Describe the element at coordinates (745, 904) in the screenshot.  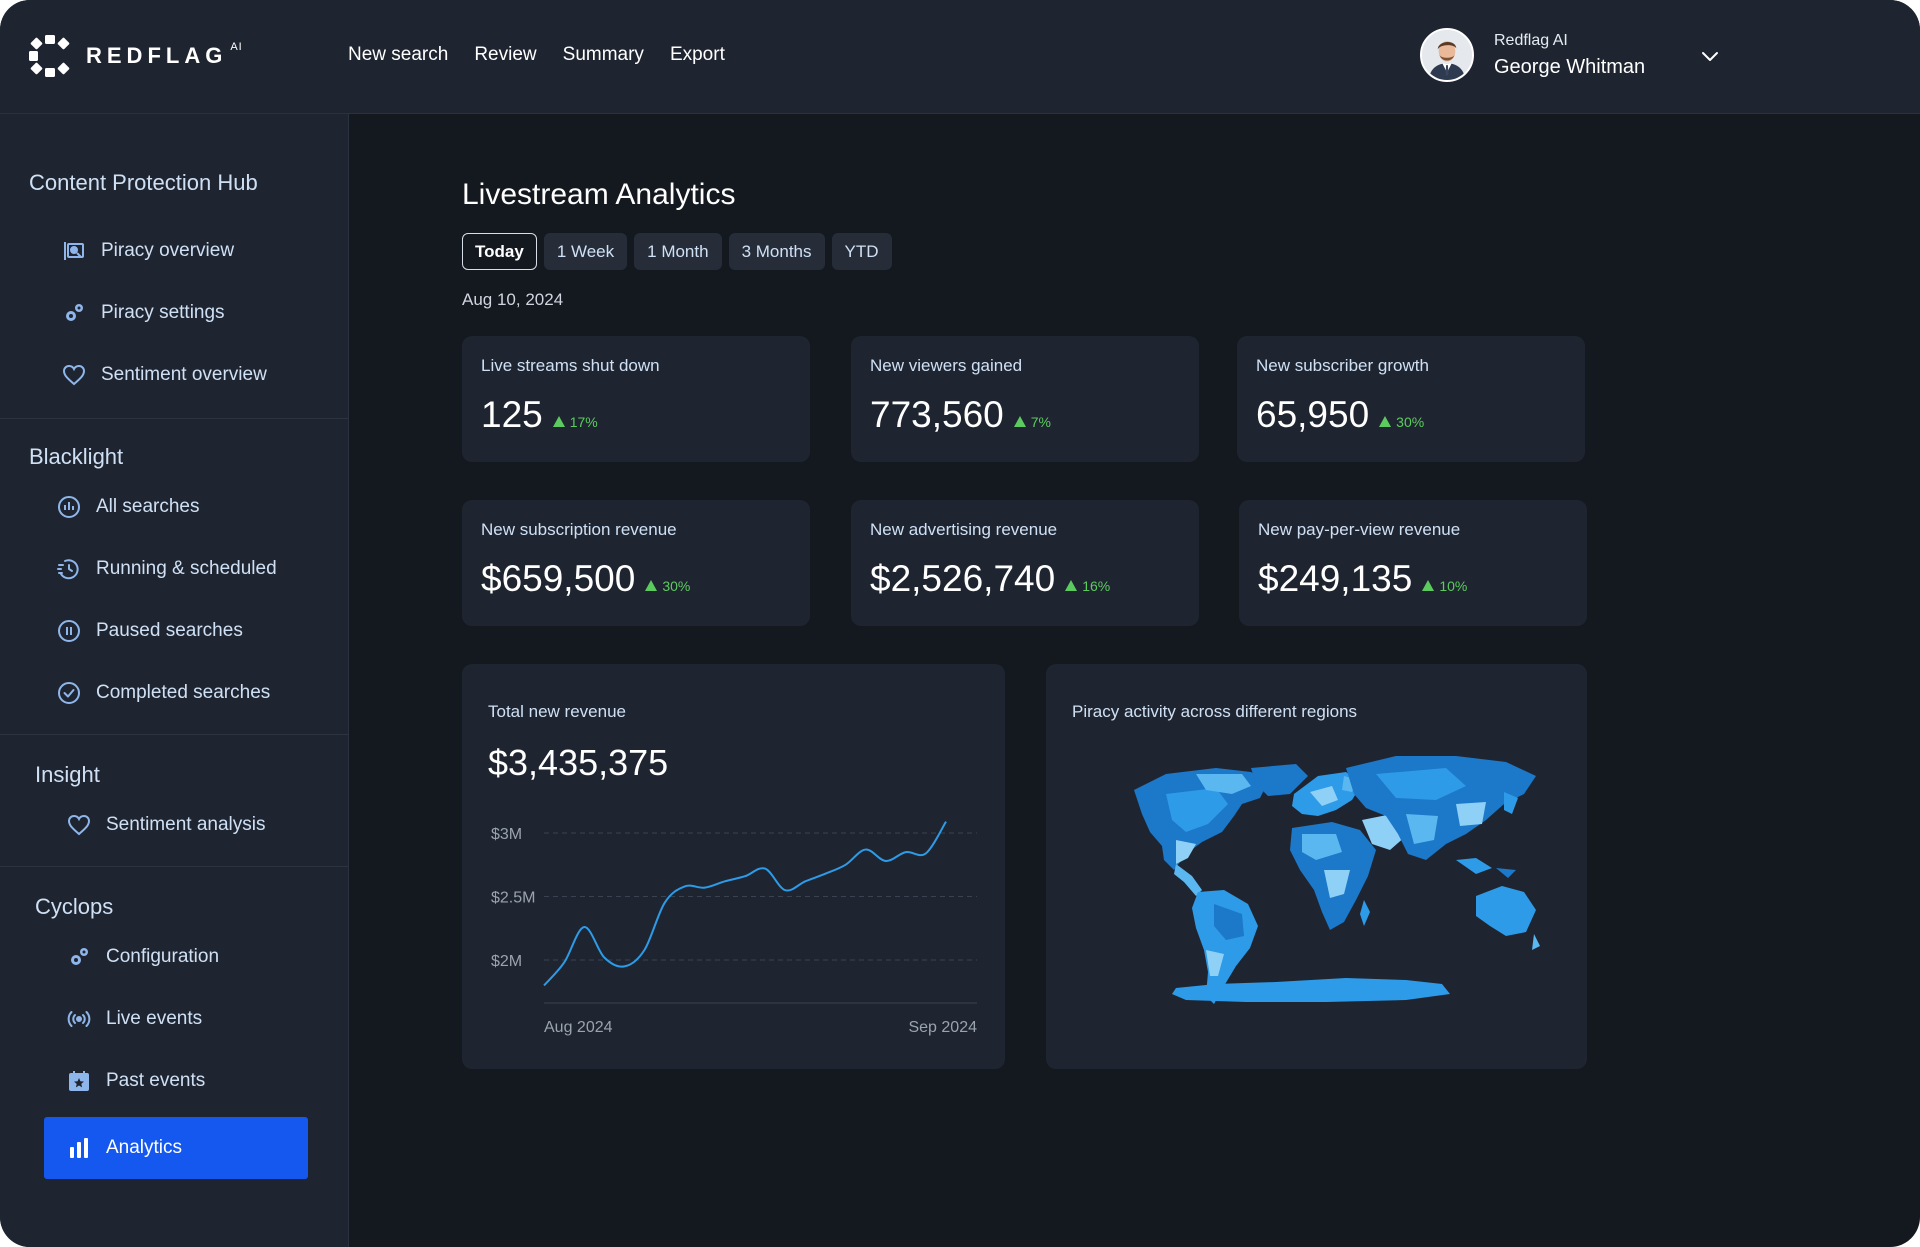
I see `revenue-series-line` at that location.